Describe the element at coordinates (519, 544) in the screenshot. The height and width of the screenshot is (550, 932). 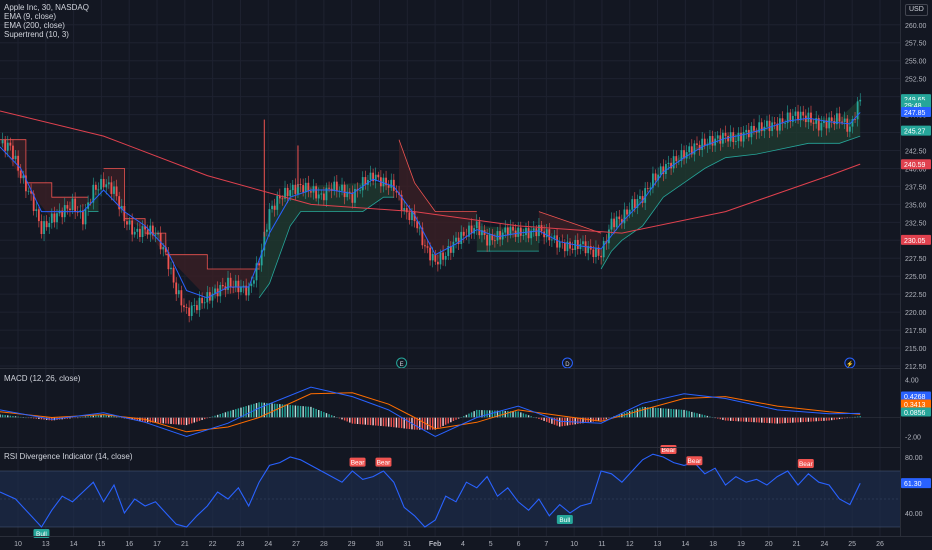
I see `time-tick-label: 6` at that location.